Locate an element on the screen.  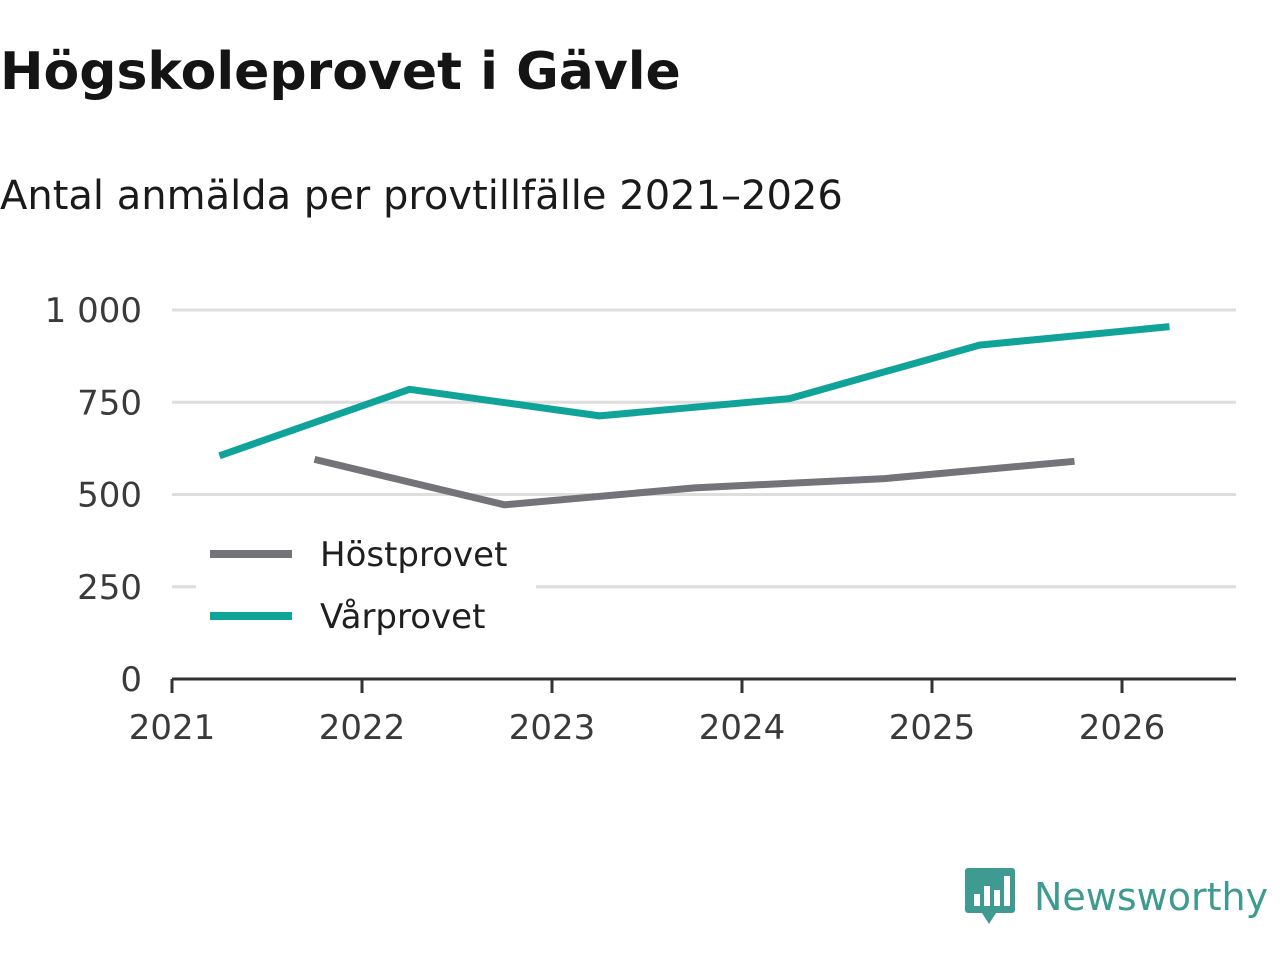
x-tick-label: 2026 is located at coordinates (1122, 728).